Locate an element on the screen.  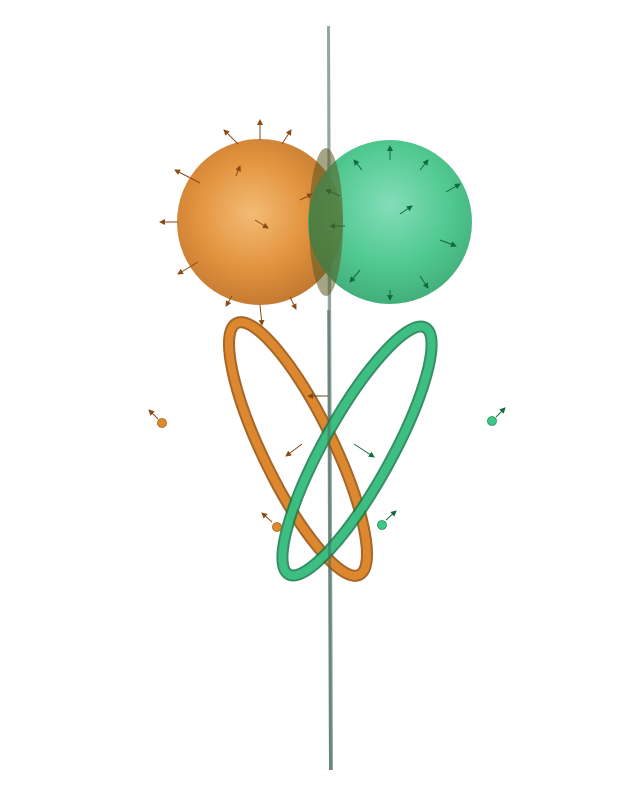
orange-point-left is located at coordinates (157, 418).